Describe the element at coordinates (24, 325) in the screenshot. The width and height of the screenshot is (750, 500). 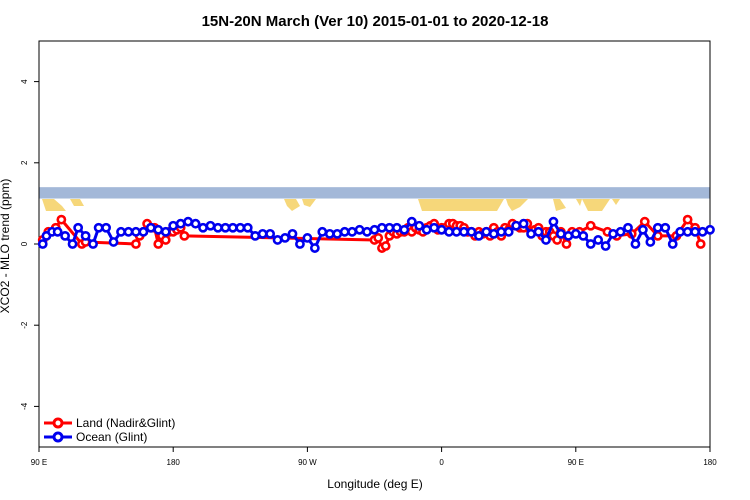
I see `y-tick-label: -2` at that location.